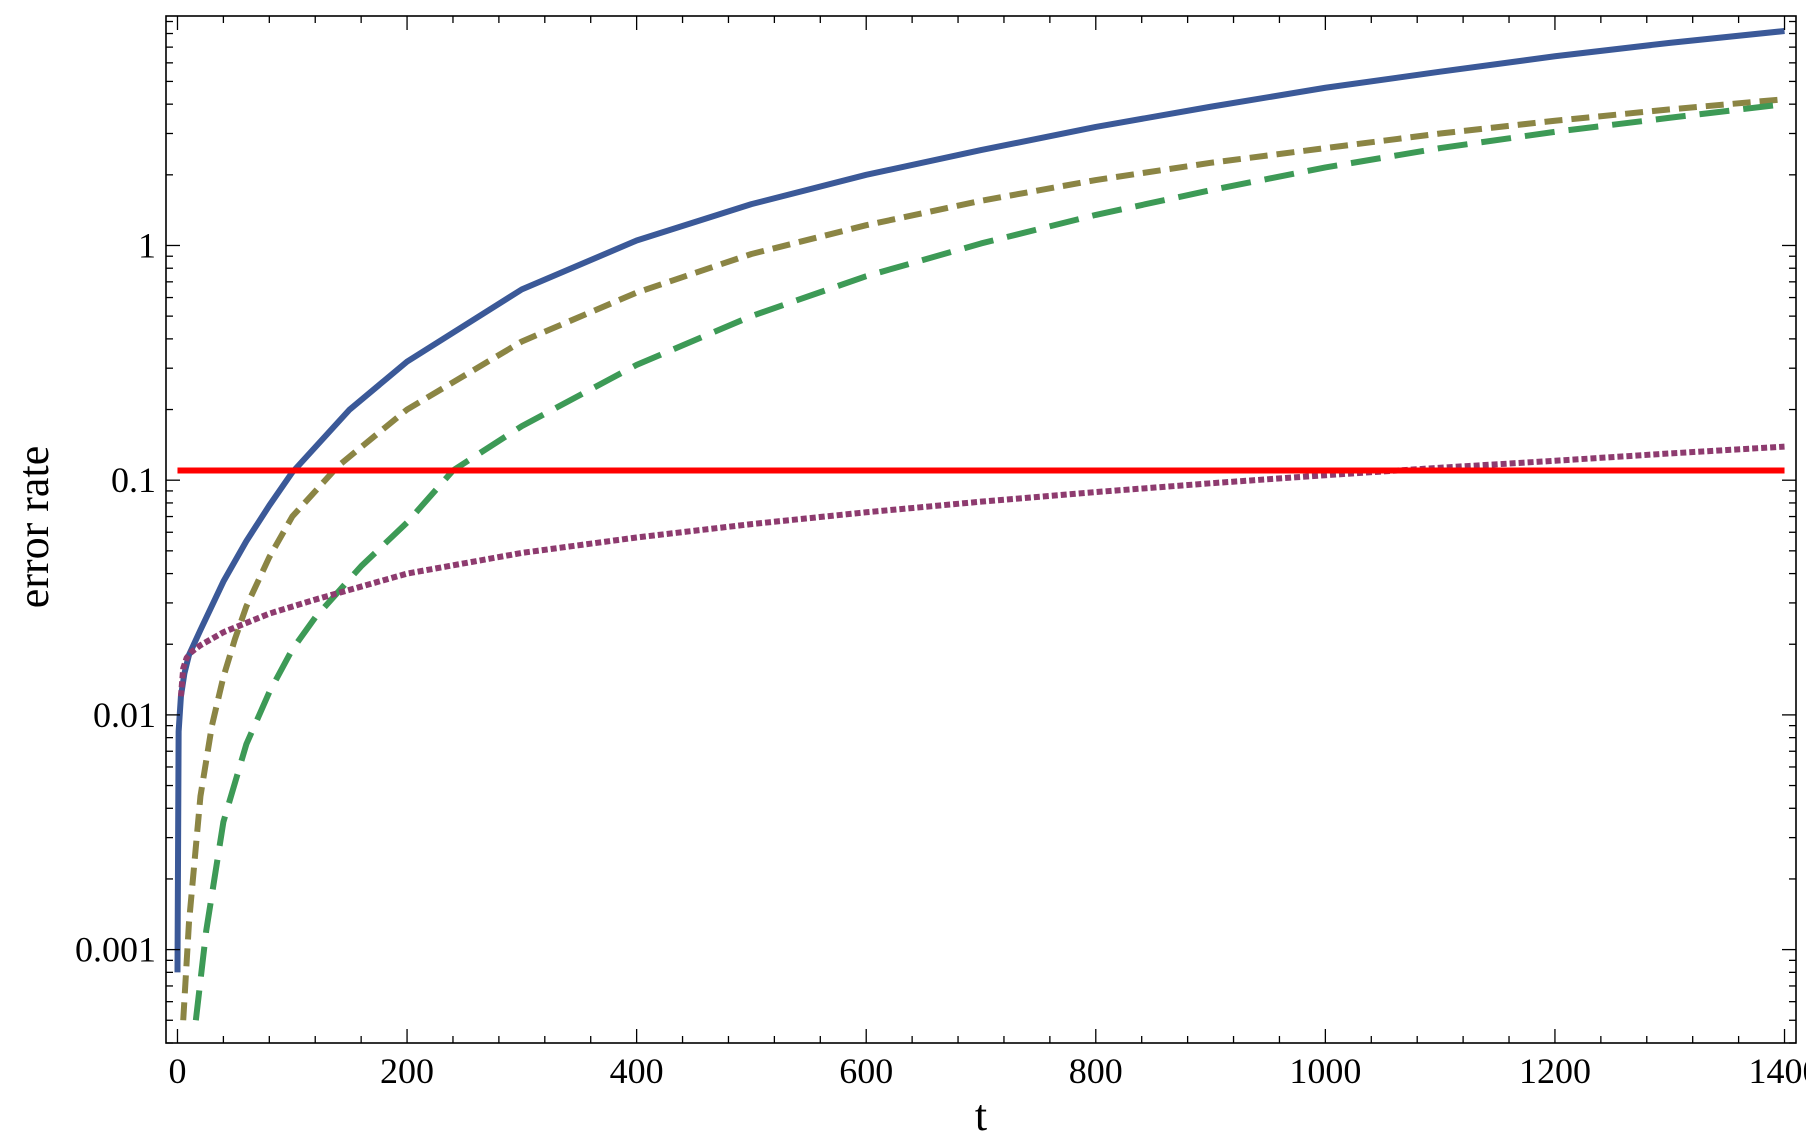 The height and width of the screenshot is (1145, 1806). What do you see at coordinates (133, 480) in the screenshot?
I see `y-tick-label: 0.1` at bounding box center [133, 480].